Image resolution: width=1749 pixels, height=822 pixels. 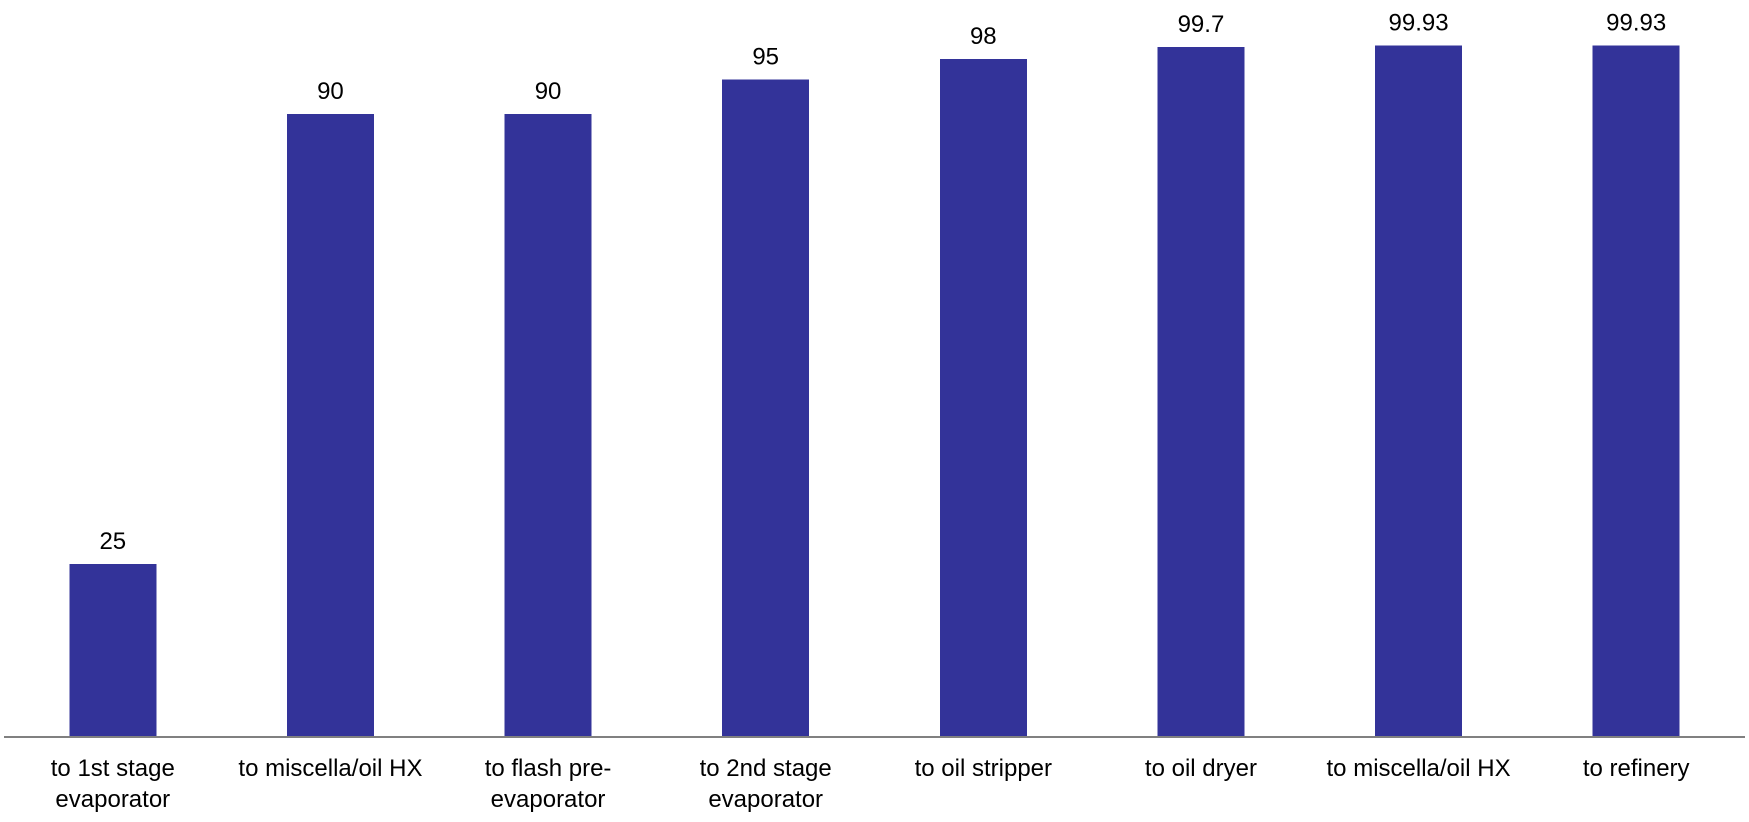 I want to click on x-tick-label-line: to refinery, so click(x=1636, y=768).